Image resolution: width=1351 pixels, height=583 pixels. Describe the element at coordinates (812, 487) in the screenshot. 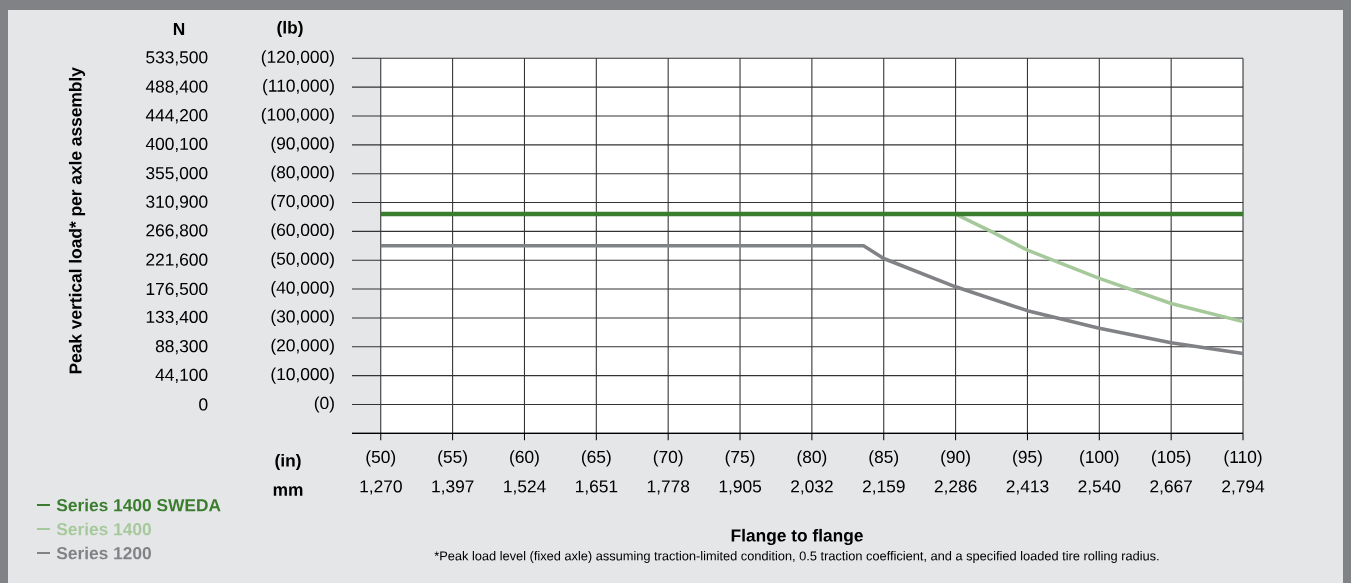

I see `x2-tick-label: 2,032` at that location.